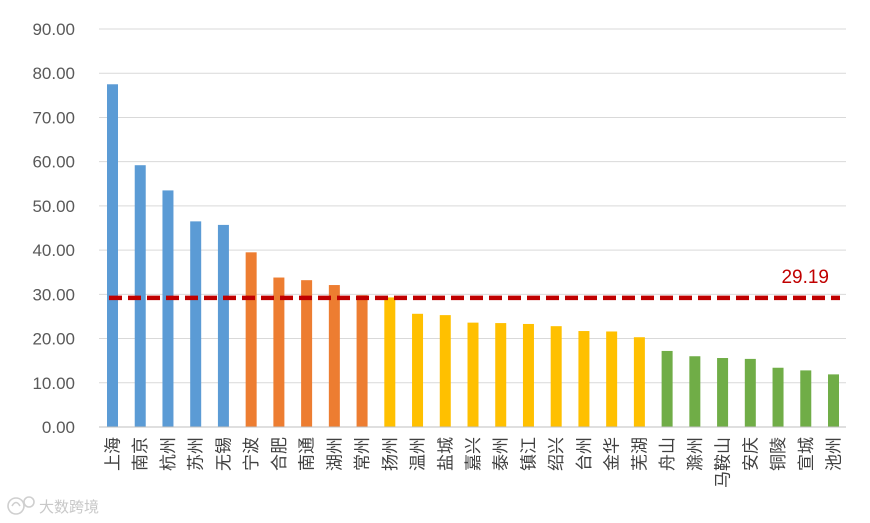 The height and width of the screenshot is (523, 870). Describe the element at coordinates (53, 294) in the screenshot. I see `y-tick-label: 30.00` at that location.